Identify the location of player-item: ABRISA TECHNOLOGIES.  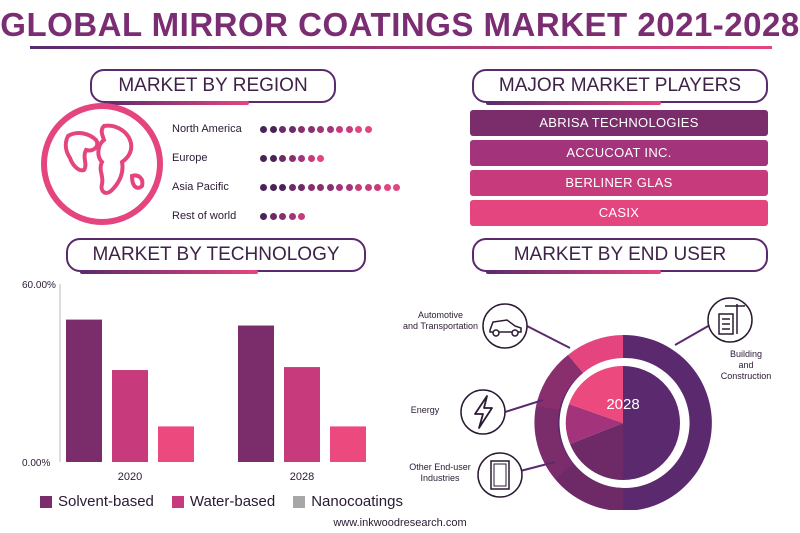
(619, 123).